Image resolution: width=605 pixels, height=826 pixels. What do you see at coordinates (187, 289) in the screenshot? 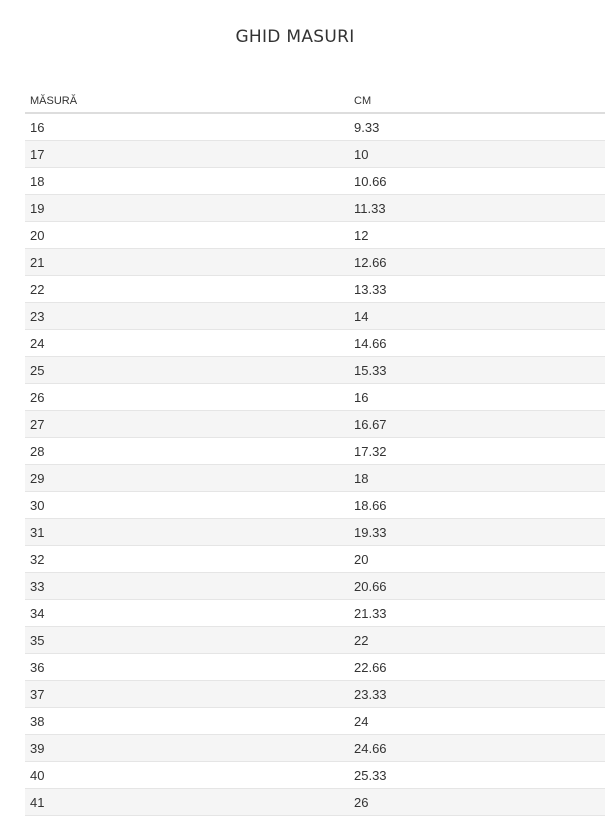
I see `size-cell: 22` at bounding box center [187, 289].